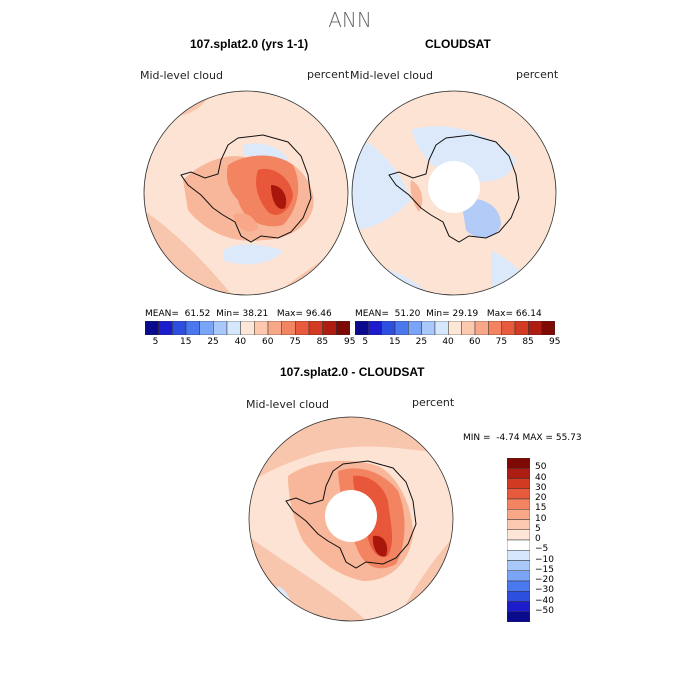 This screenshot has width=700, height=700. Describe the element at coordinates (250, 343) in the screenshot. I see `panel1-colorbar-ticks: 5 15 25 40 60 75 85 95` at that location.